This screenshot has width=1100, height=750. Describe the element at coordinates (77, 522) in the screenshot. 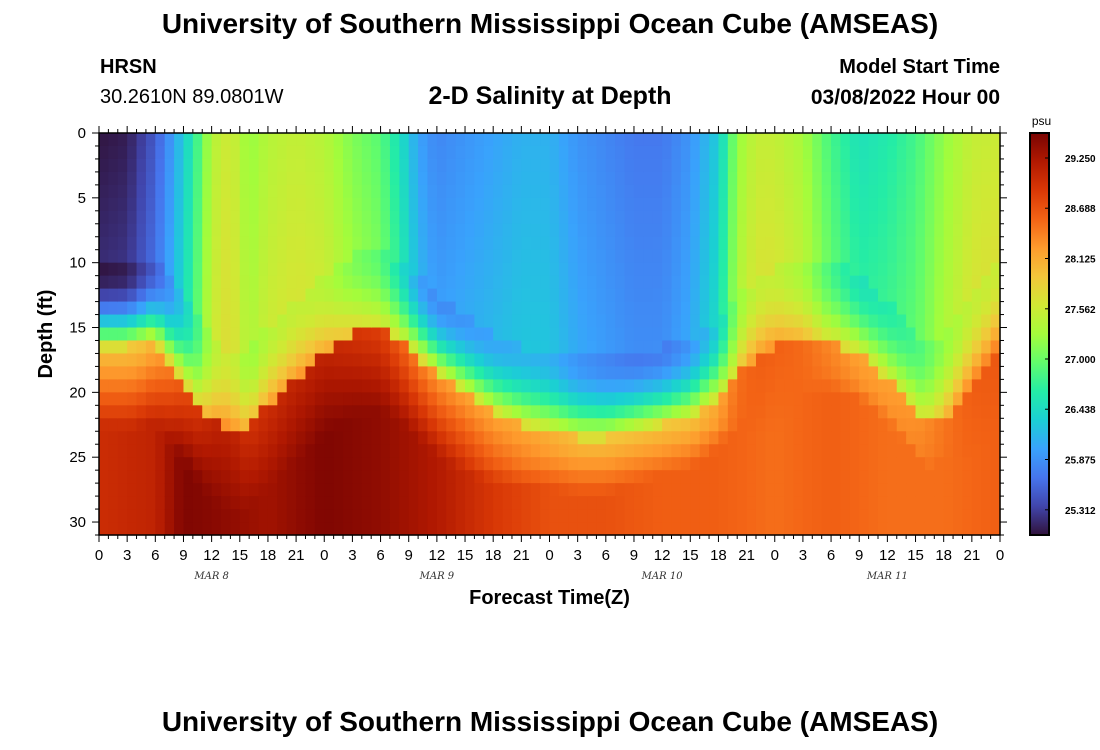

I see `y-tick-label: 30` at that location.